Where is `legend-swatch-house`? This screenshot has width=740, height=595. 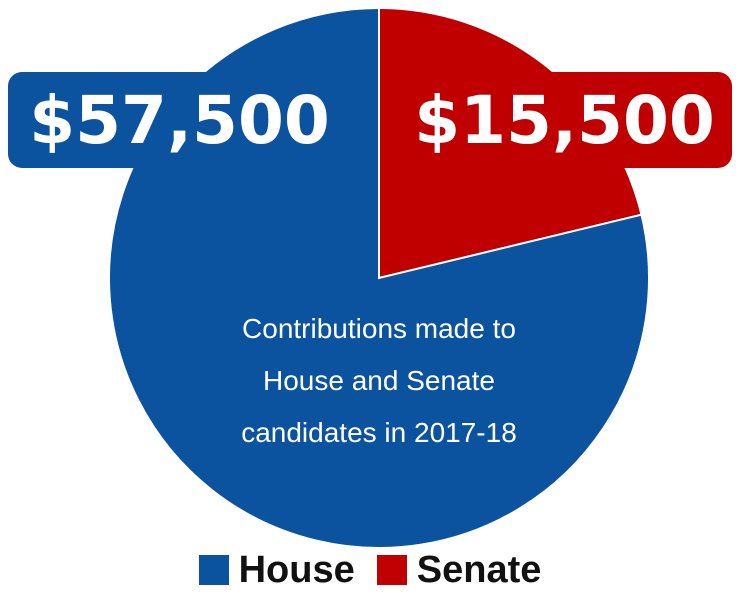
legend-swatch-house is located at coordinates (213, 570).